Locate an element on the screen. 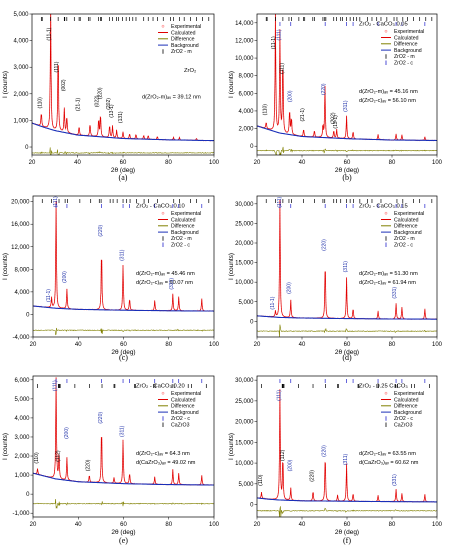  crystallite-size-annotation: d(ZrO₂-c)ₐᵥ = 64.3 nm is located at coordinates (163, 454).